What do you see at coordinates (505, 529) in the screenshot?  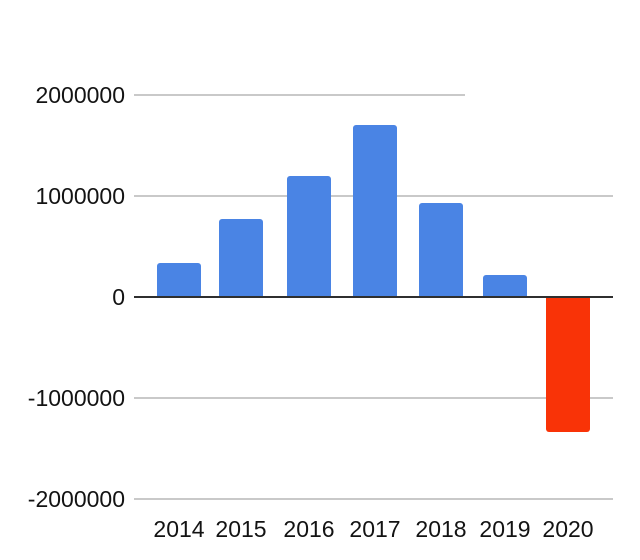 I see `x-tick-label-2019: 2019` at bounding box center [505, 529].